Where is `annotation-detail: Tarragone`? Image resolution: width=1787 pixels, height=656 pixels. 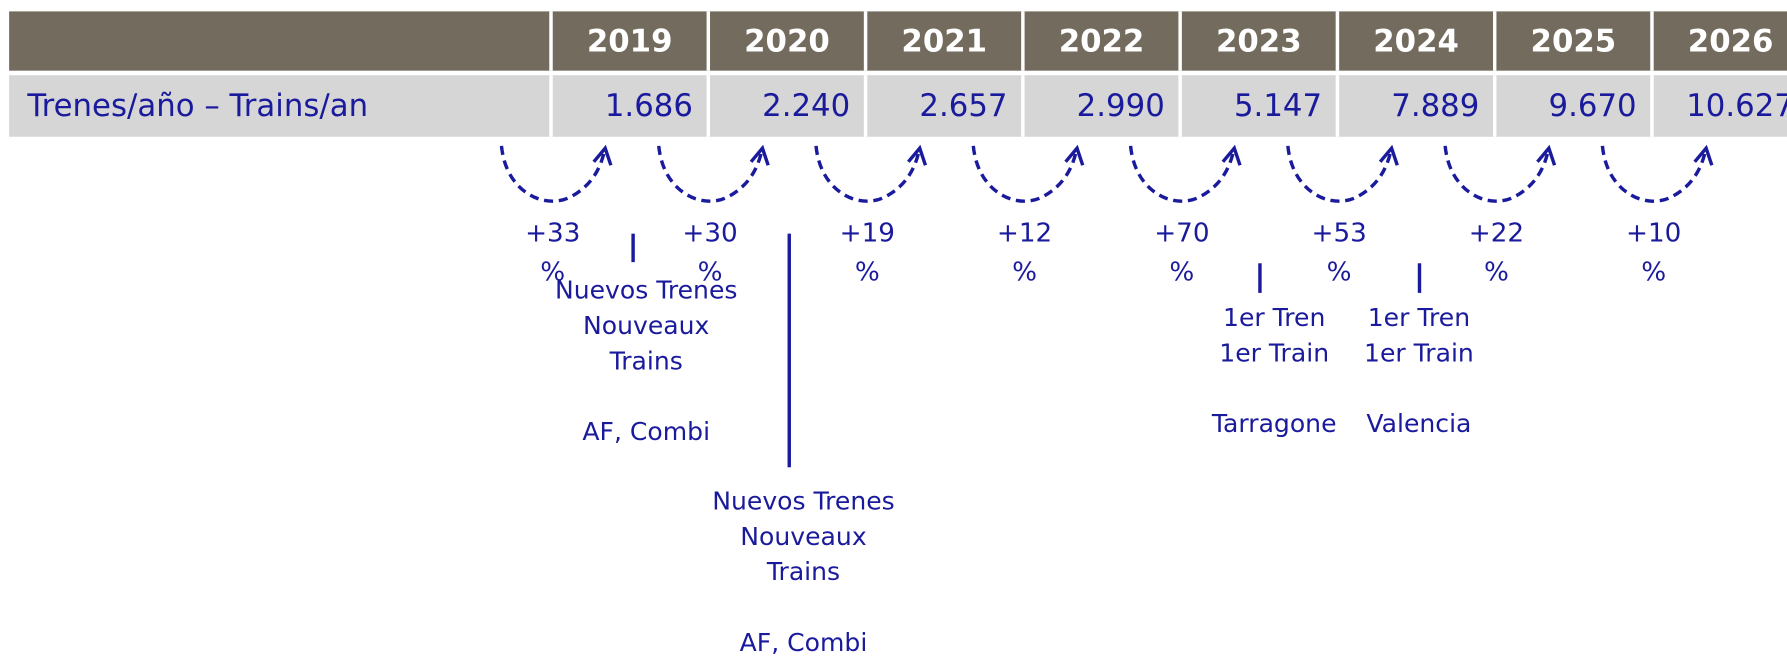 annotation-detail: Tarragone is located at coordinates (1274, 424).